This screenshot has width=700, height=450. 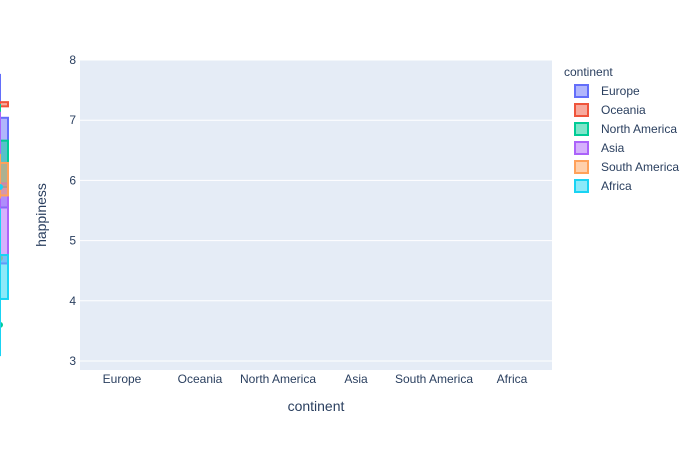 What do you see at coordinates (616, 186) in the screenshot?
I see `legend-label-africa: Africa` at bounding box center [616, 186].